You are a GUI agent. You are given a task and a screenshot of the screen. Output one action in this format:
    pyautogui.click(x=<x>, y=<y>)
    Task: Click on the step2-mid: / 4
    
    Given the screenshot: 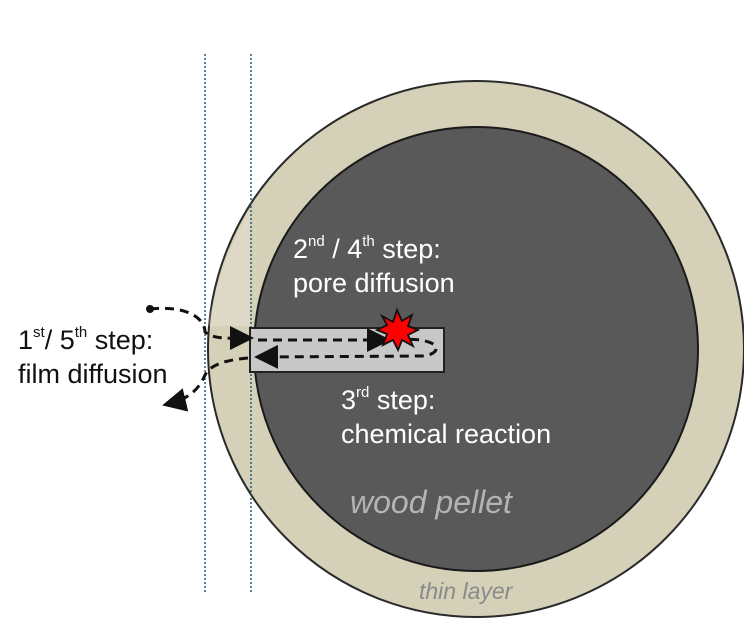 What is the action you would take?
    pyautogui.click(x=343, y=249)
    